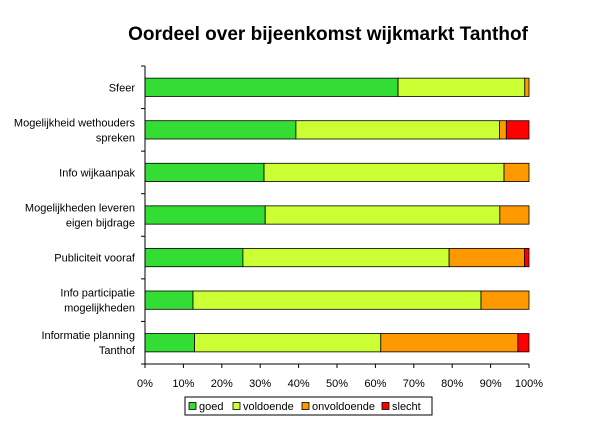 The height and width of the screenshot is (425, 605). What do you see at coordinates (115, 138) in the screenshot?
I see `category-label-1-line-1: spreken` at bounding box center [115, 138].